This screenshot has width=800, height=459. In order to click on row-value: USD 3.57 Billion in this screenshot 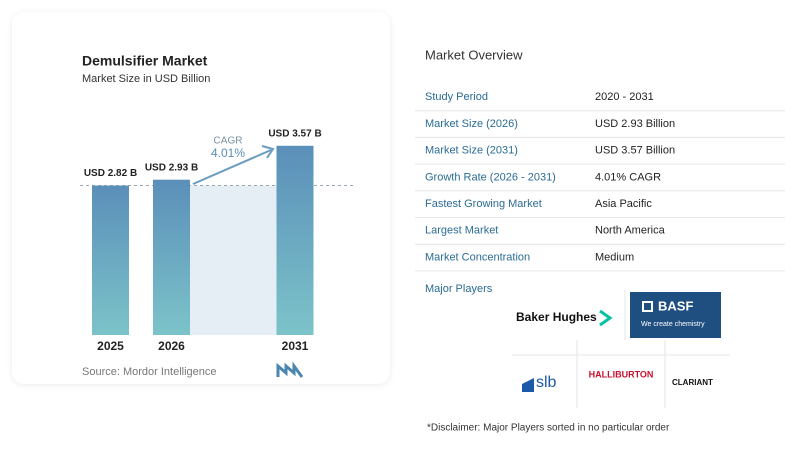, I will do `click(635, 151)`.